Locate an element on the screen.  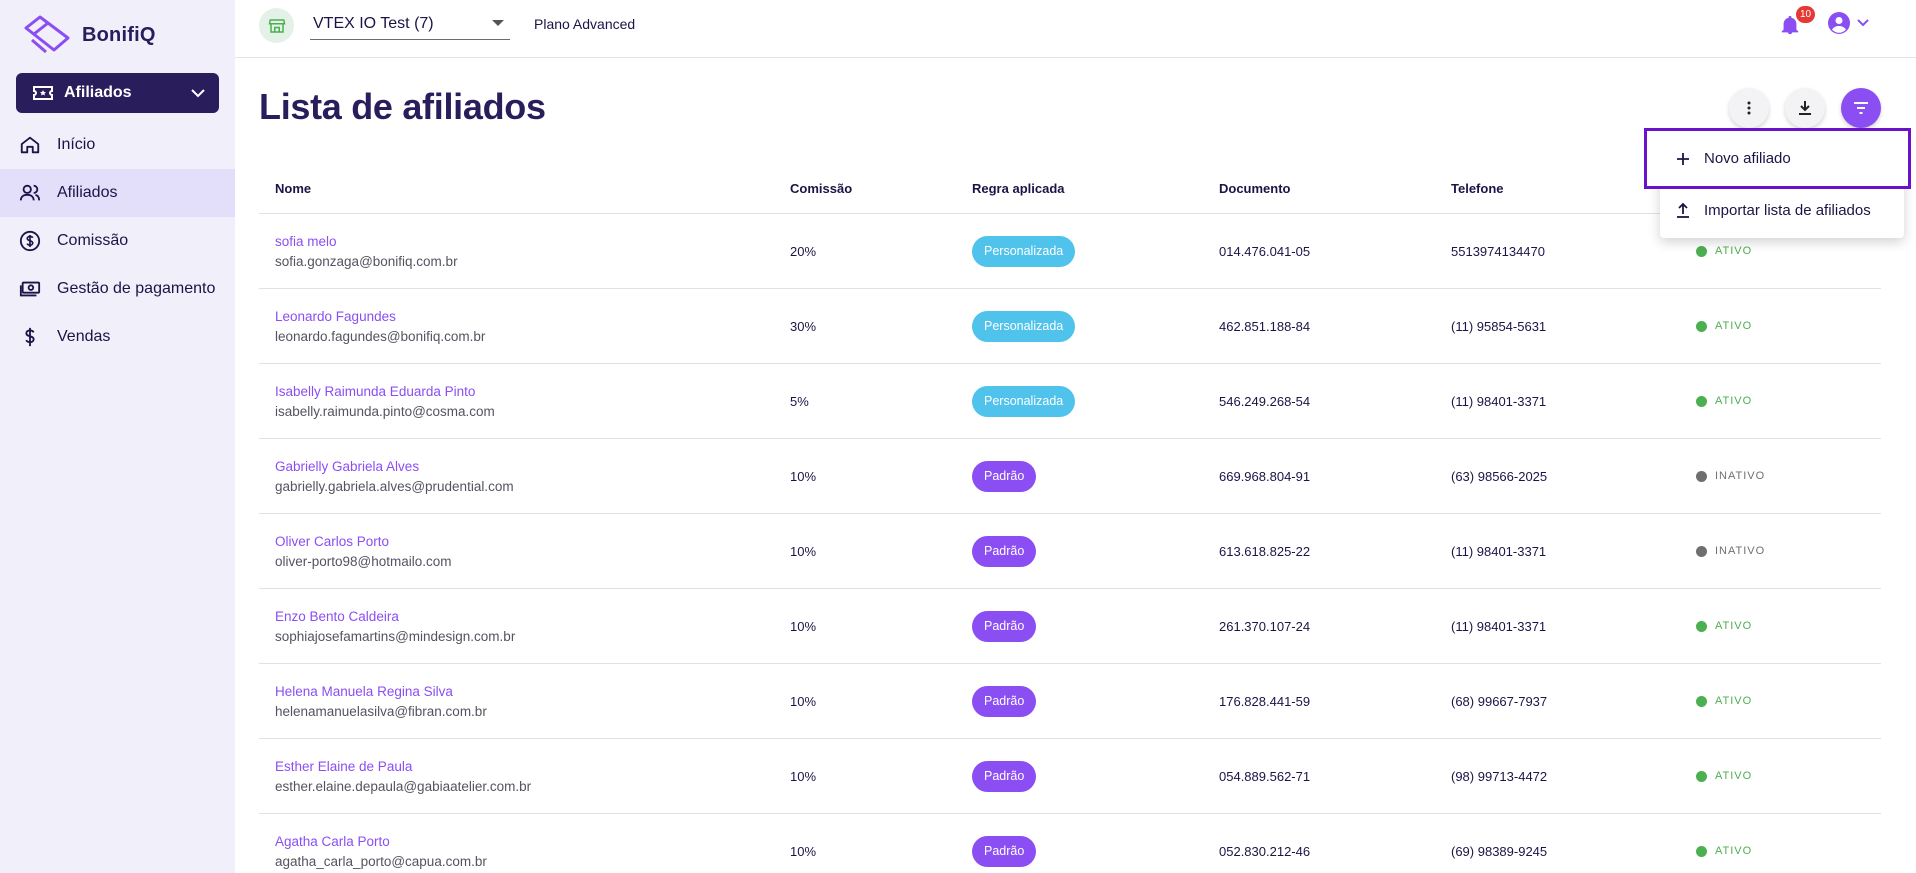
affiliate-name-link: Agatha Carla Porto is located at coordinates (332, 841).